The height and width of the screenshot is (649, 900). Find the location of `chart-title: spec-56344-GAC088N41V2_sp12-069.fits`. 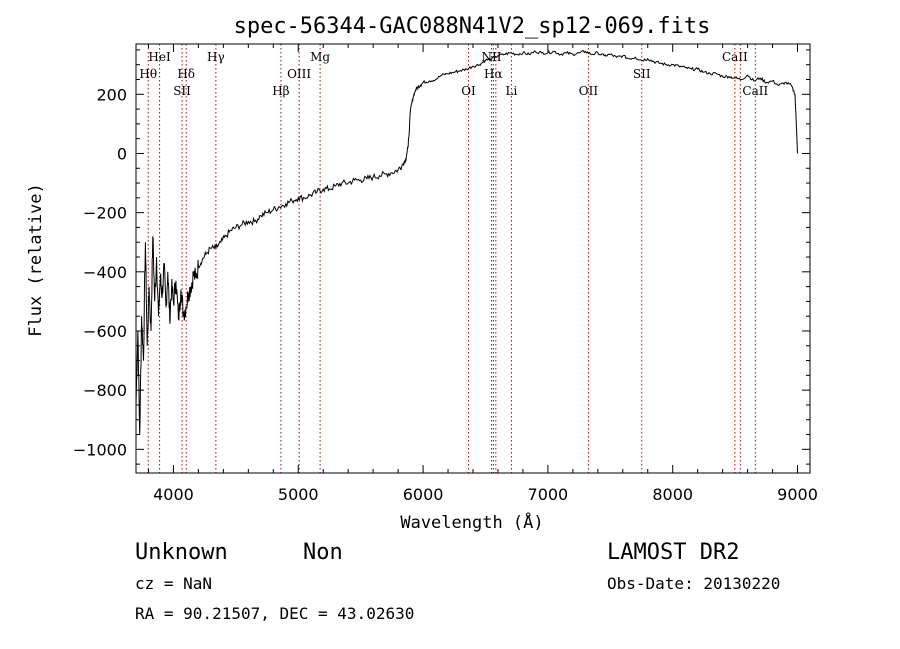

chart-title: spec-56344-GAC088N41V2_sp12-069.fits is located at coordinates (472, 26).